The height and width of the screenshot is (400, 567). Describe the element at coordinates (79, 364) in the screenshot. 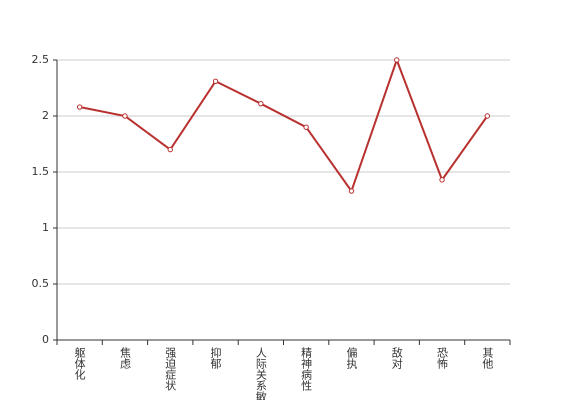

I see `x-tick-label: 躯体化` at that location.